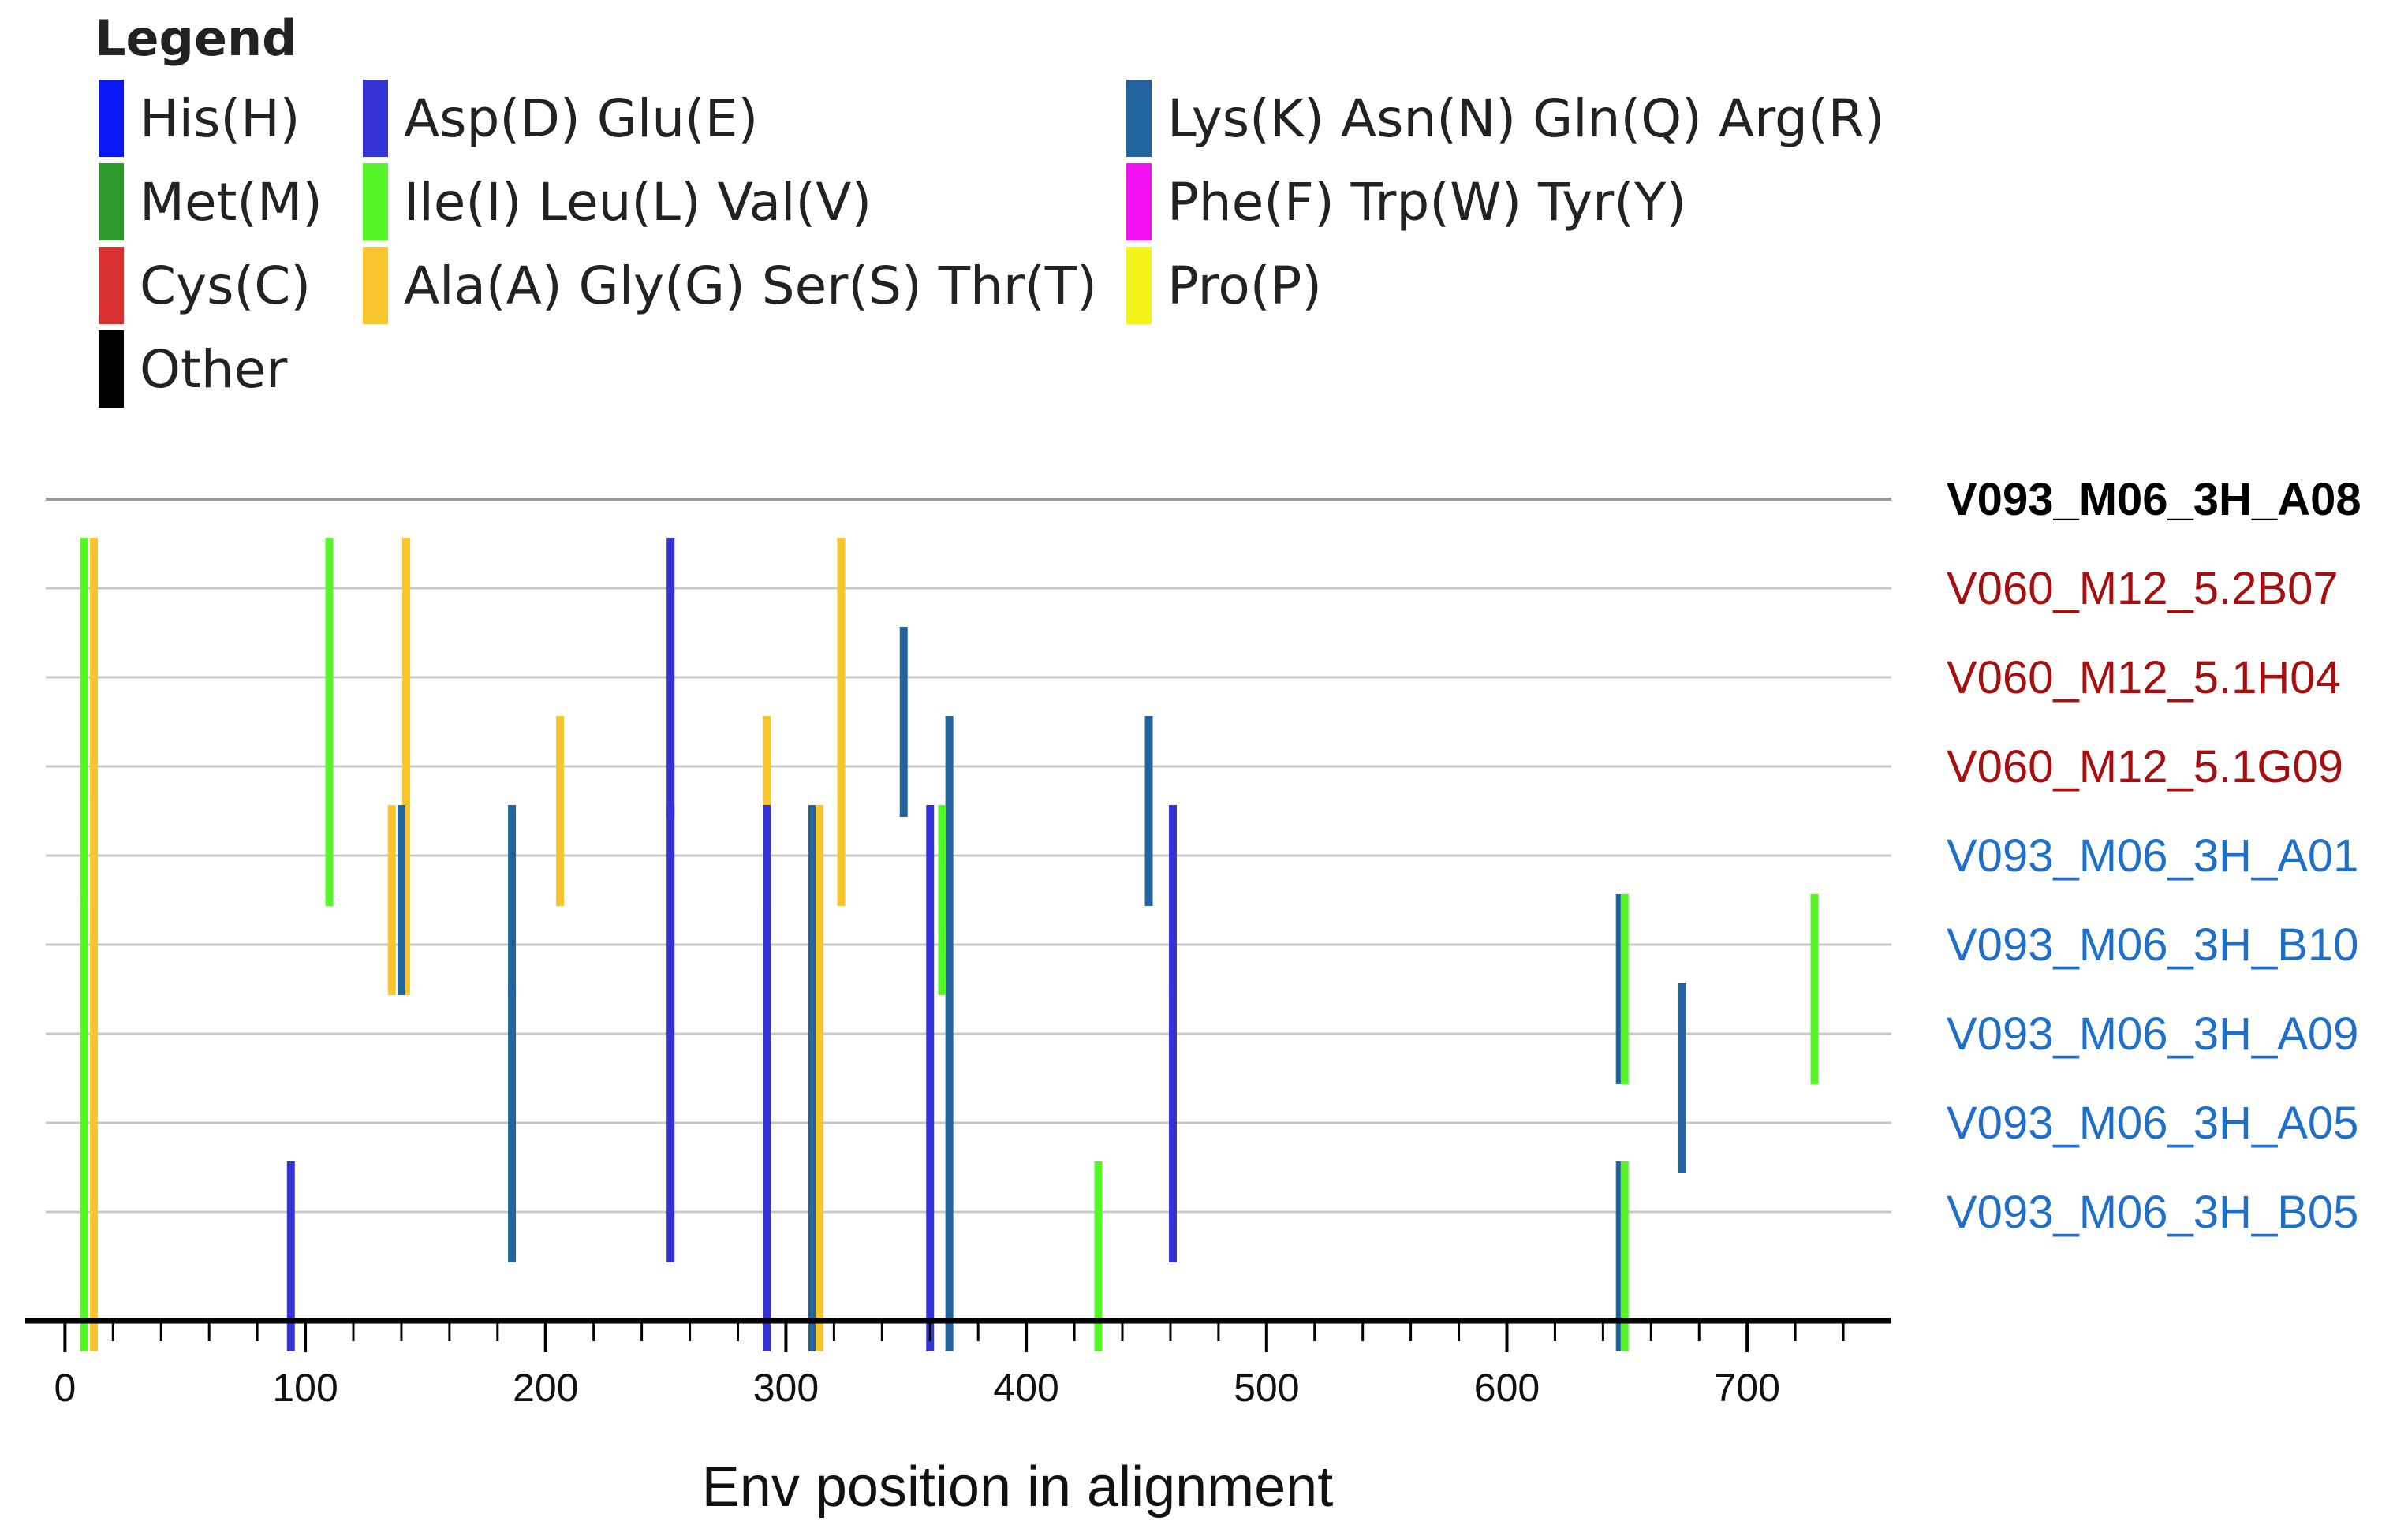  Describe the element at coordinates (1017, 1488) in the screenshot. I see `x-axis-title: Env position in alignment` at that location.